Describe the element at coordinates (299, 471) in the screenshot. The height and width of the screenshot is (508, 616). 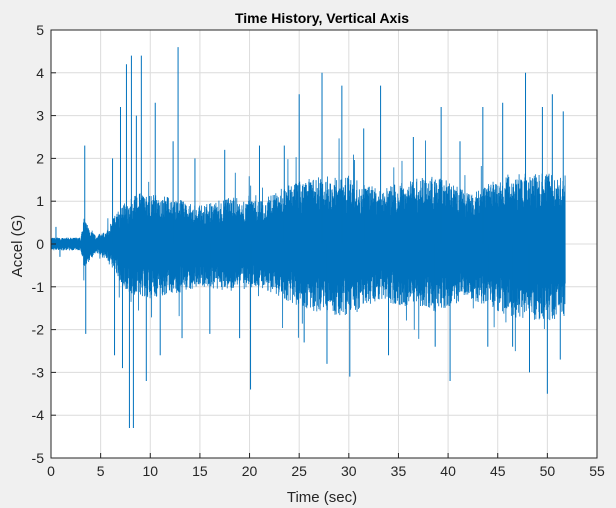
I see `x-tick-label: 25` at that location.